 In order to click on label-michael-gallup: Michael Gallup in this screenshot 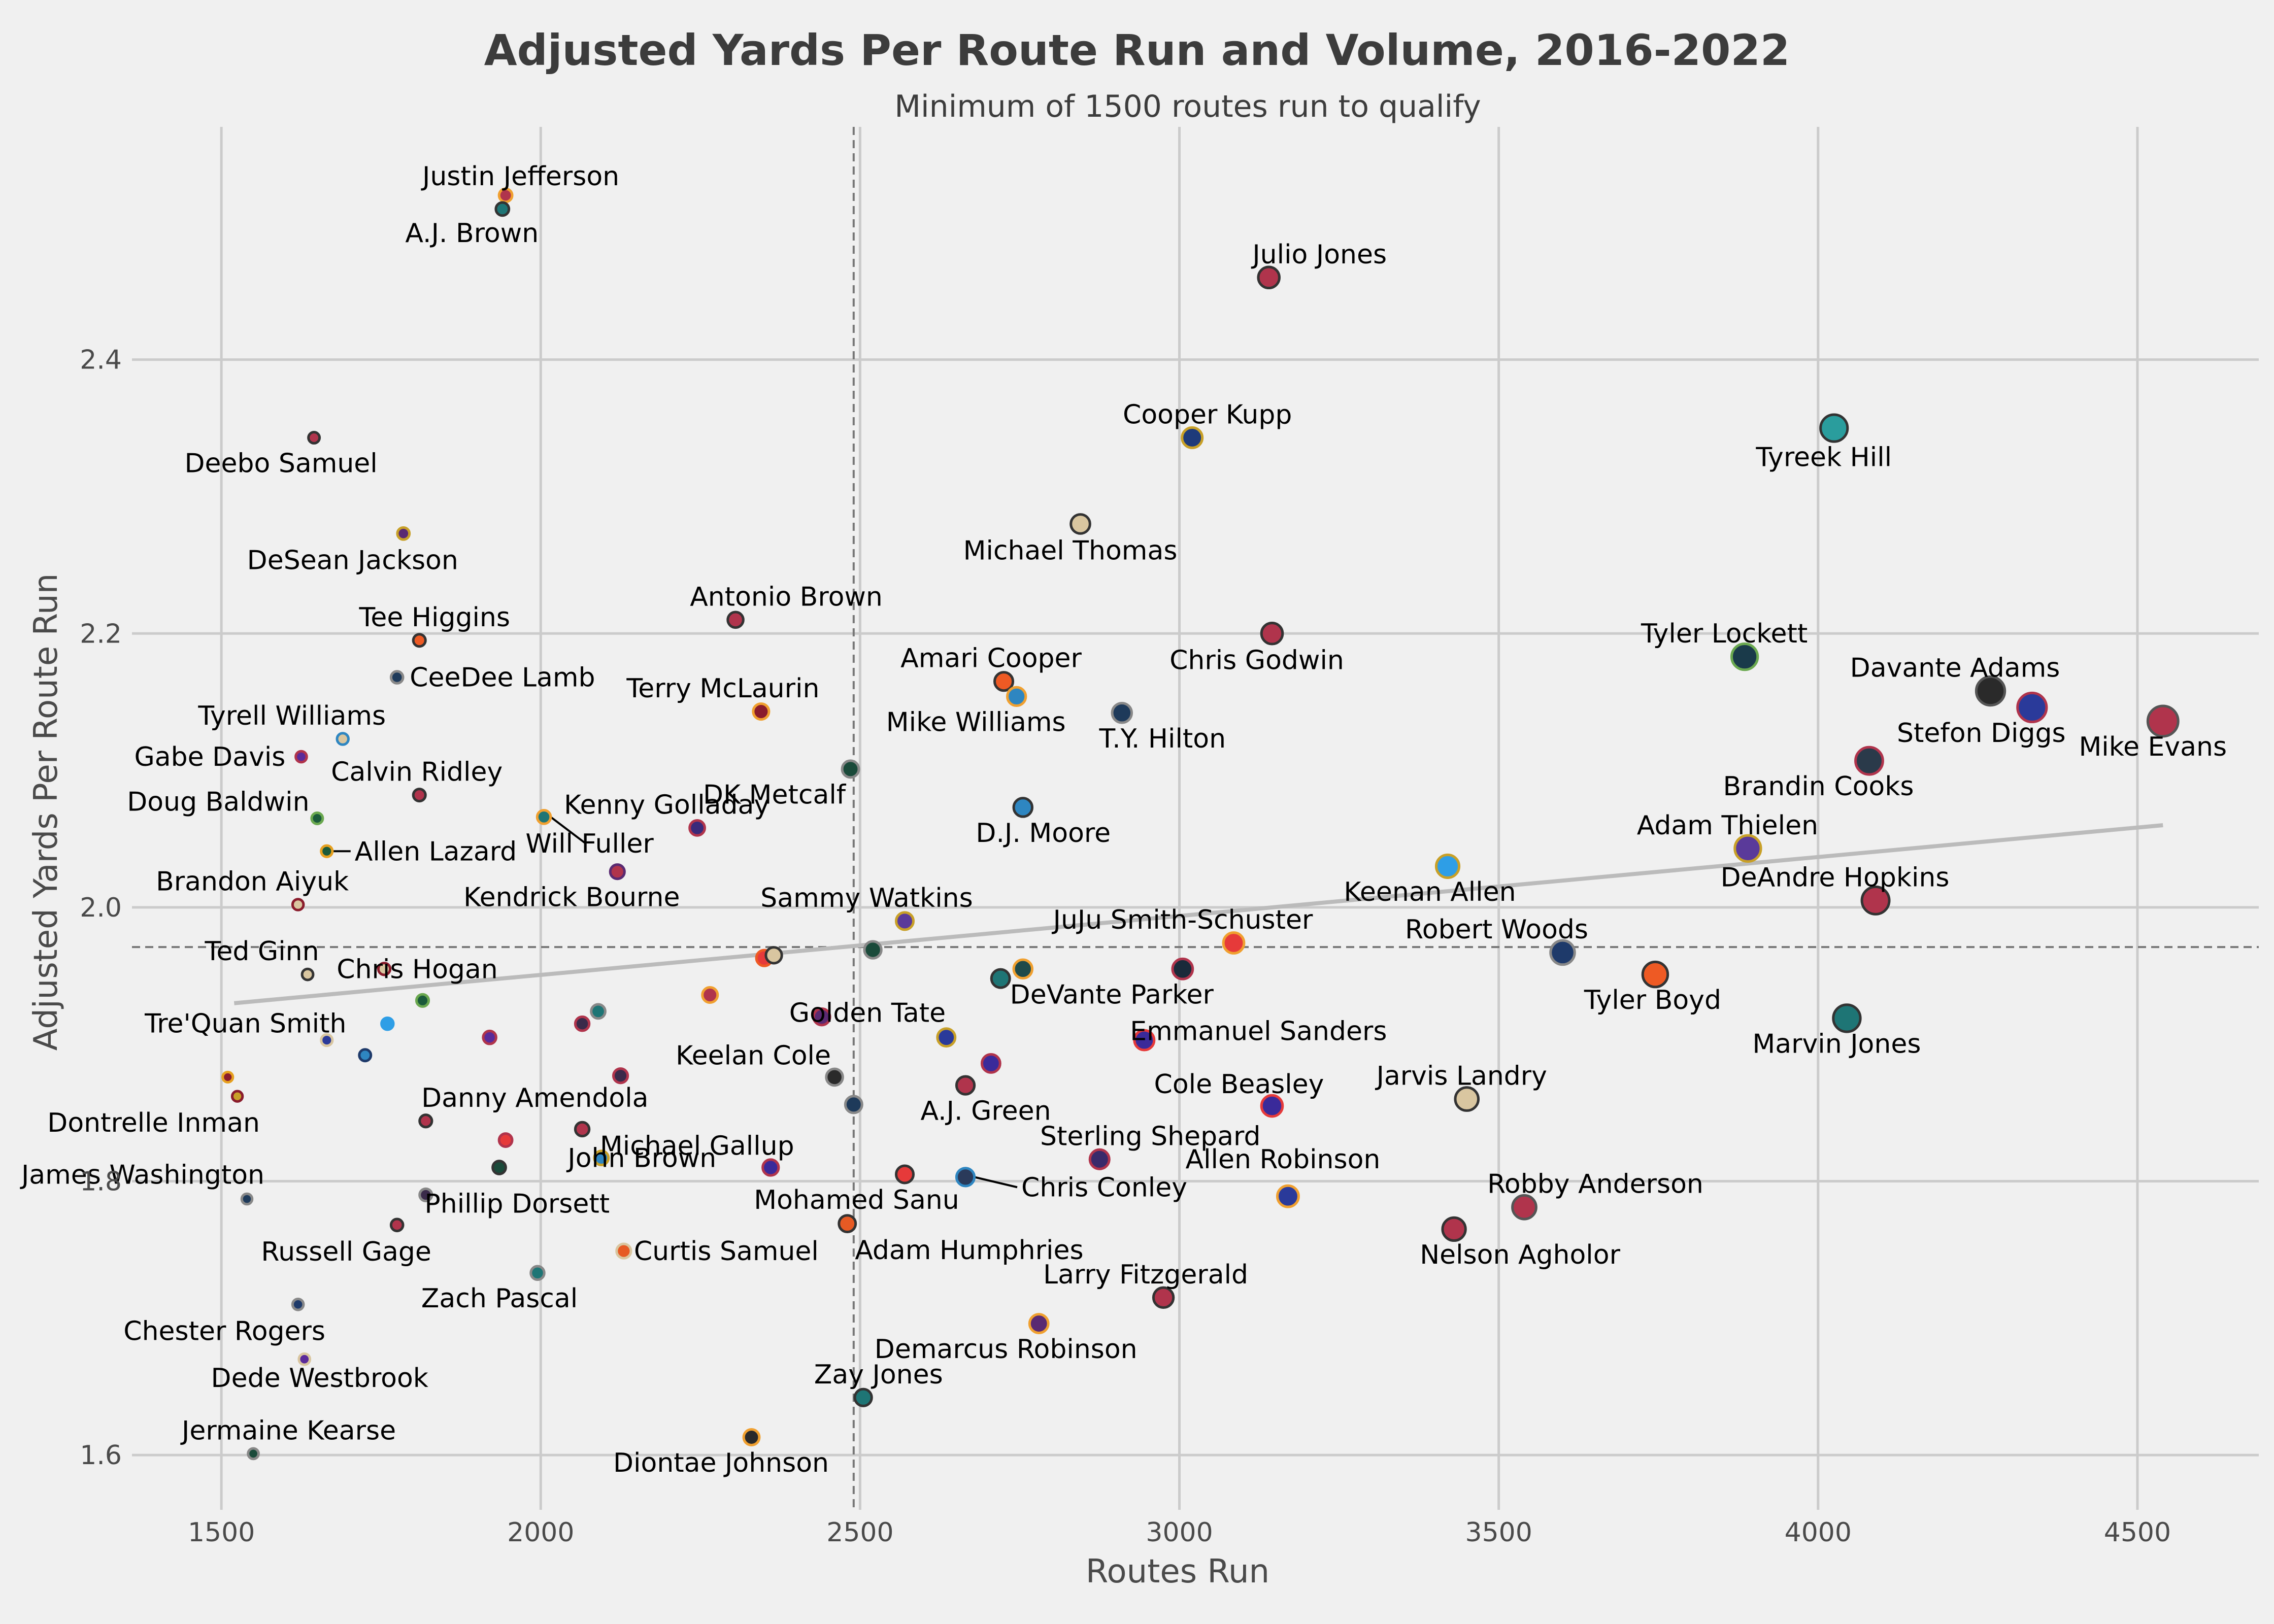, I will do `click(697, 1146)`.